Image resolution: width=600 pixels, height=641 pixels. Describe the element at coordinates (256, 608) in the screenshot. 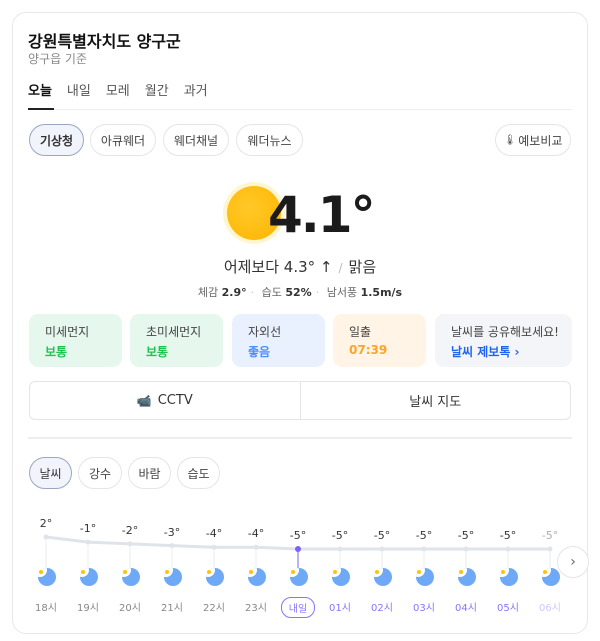

I see `hour-label: 23시` at that location.